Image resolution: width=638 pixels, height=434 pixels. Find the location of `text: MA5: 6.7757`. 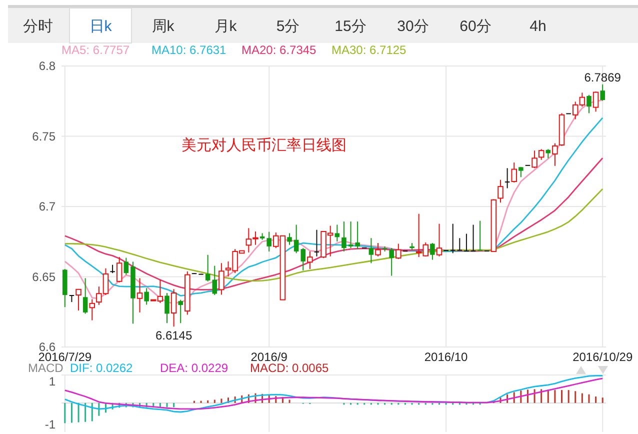

text: MA5: 6.7757 is located at coordinates (96, 50).